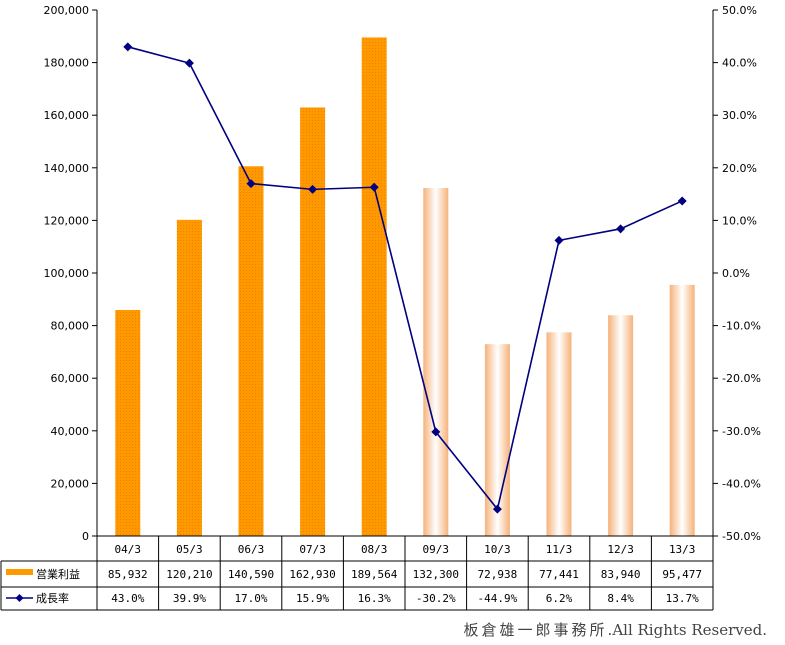  What do you see at coordinates (621, 574) in the screenshot?
I see `bar-value-cell: 83,940` at bounding box center [621, 574].